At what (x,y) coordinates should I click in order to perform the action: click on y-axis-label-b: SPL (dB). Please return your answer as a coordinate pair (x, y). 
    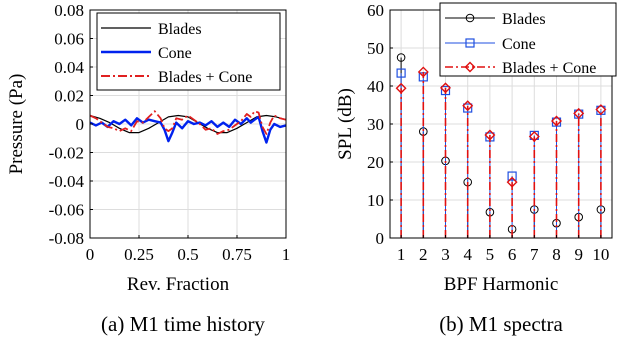
    Looking at the image, I should click on (345, 124).